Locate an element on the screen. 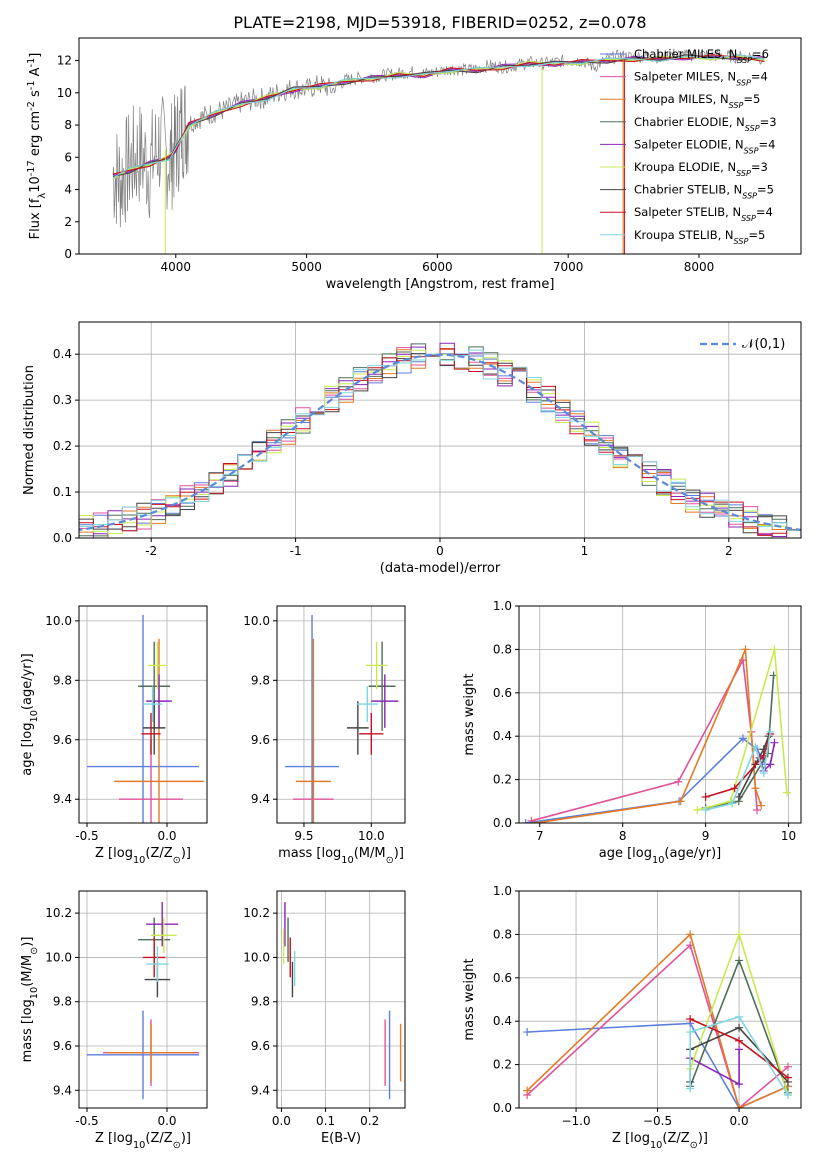 The image size is (819, 1170). x-tick-label: -0.5 is located at coordinates (86, 836).